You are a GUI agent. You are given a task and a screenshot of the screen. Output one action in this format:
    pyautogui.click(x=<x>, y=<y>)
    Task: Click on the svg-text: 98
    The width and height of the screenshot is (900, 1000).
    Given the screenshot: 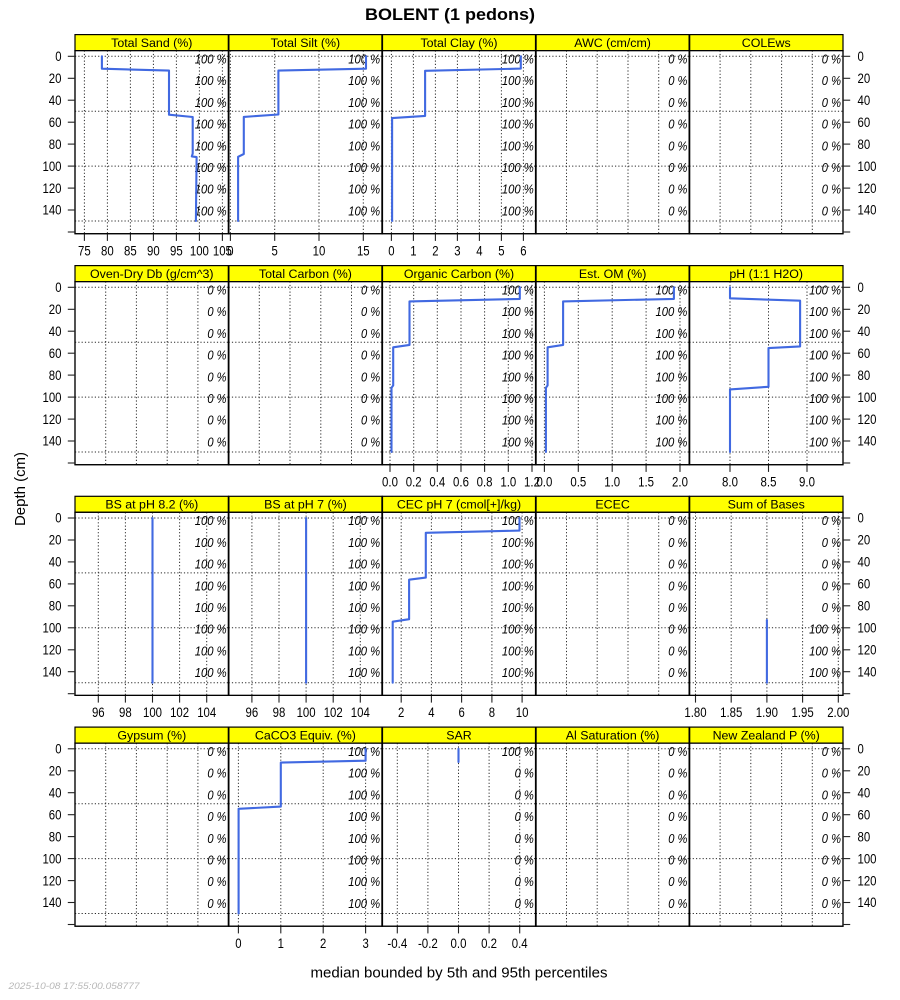 What is the action you would take?
    pyautogui.click(x=279, y=712)
    